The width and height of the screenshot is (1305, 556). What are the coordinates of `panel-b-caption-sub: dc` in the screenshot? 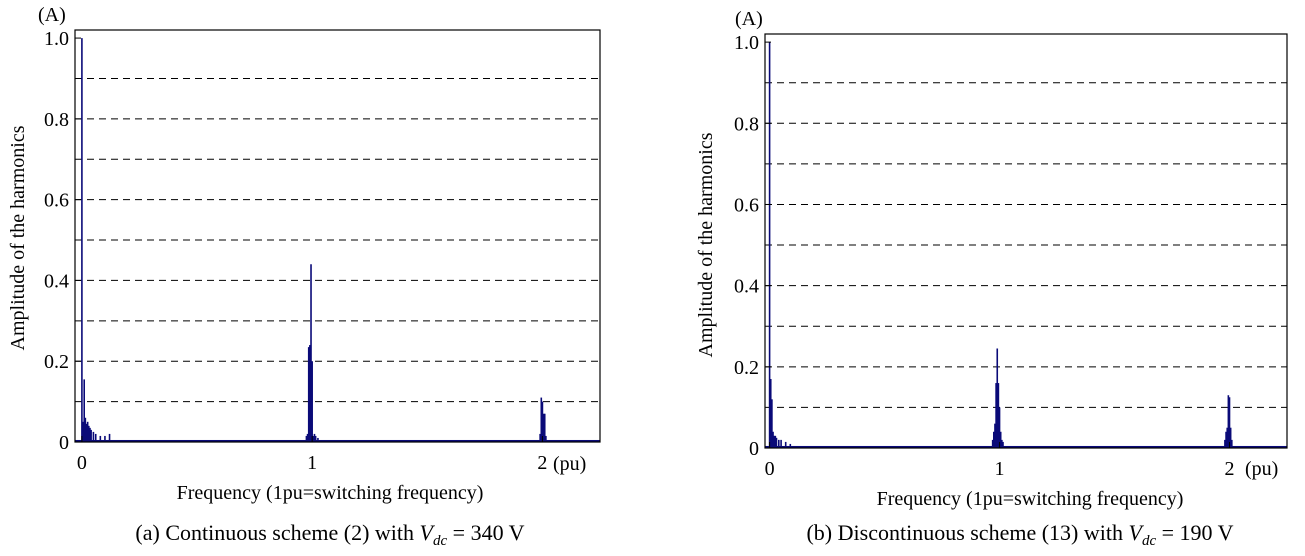 It's located at (1149, 541).